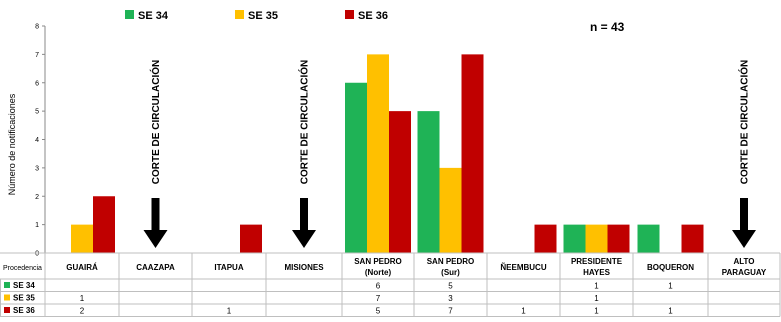 This screenshot has width=781, height=322. Describe the element at coordinates (37, 140) in the screenshot. I see `y-tick-label: 4` at that location.